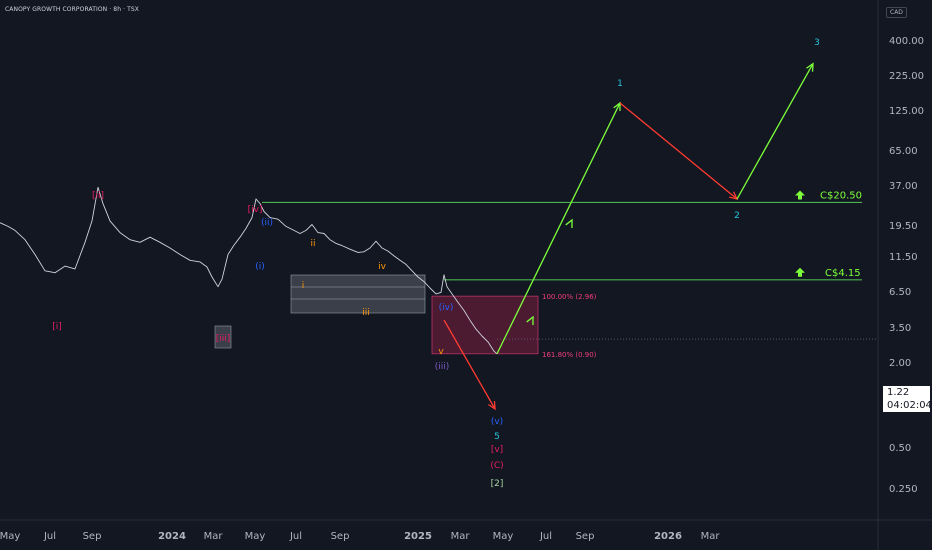  What do you see at coordinates (900, 292) in the screenshot?
I see `y-tick-label: 6.50` at bounding box center [900, 292].